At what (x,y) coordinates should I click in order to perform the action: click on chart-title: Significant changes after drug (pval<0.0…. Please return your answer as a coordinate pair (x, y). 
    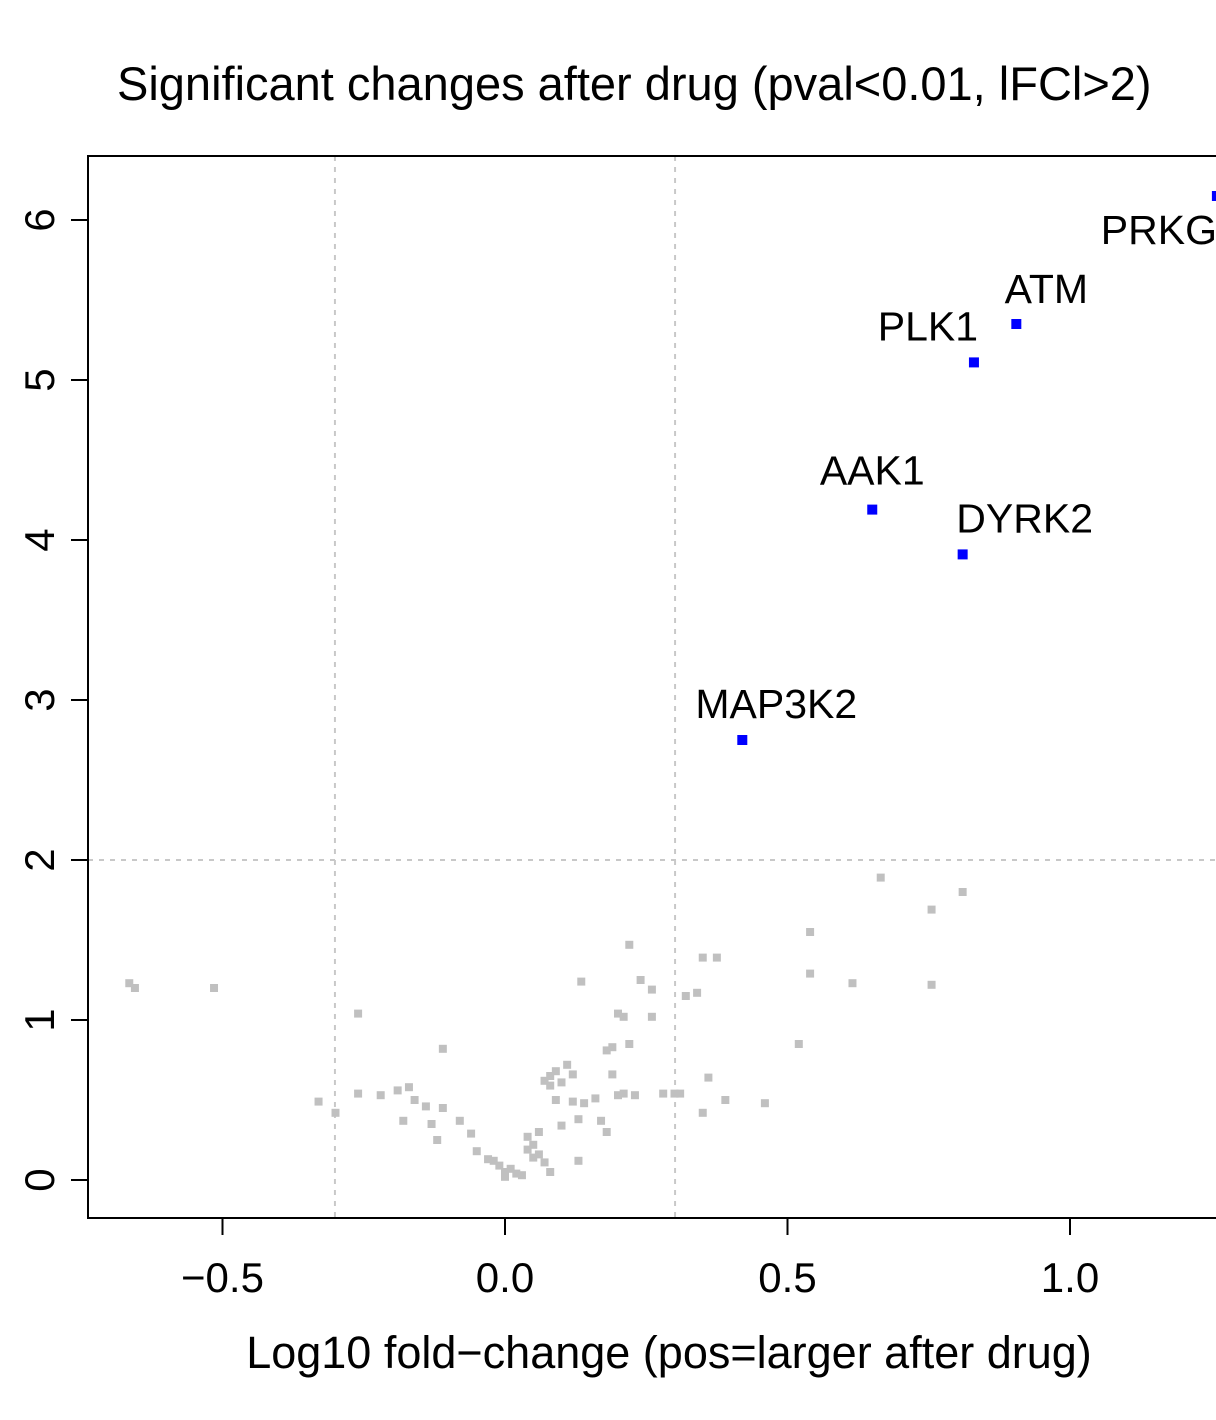
    Looking at the image, I should click on (634, 83).